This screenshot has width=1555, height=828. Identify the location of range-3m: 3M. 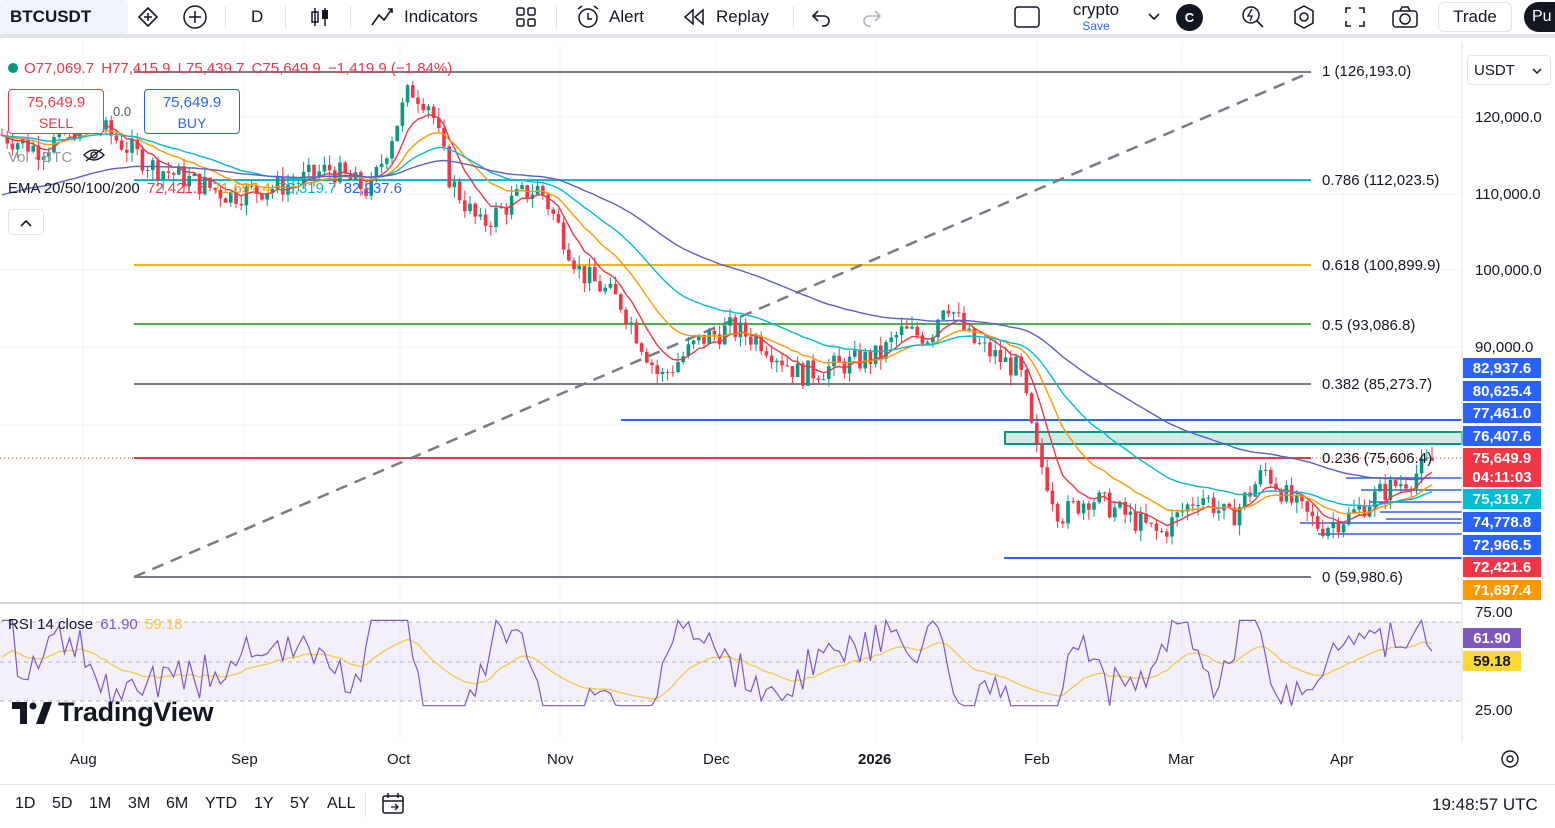
(139, 803).